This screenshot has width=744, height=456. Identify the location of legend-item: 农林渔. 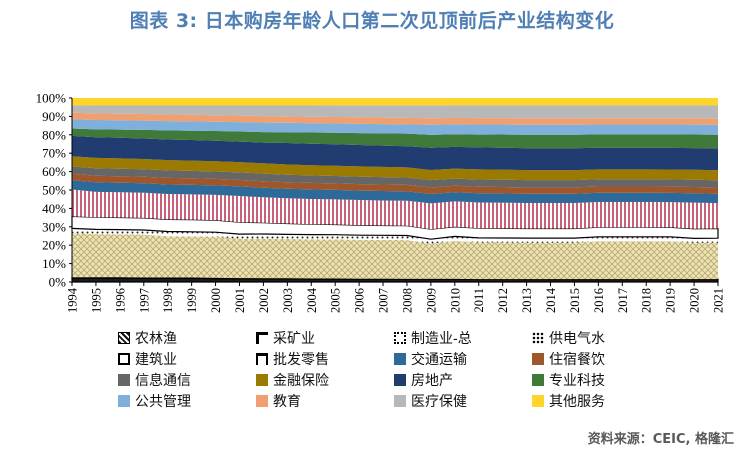
(147, 338).